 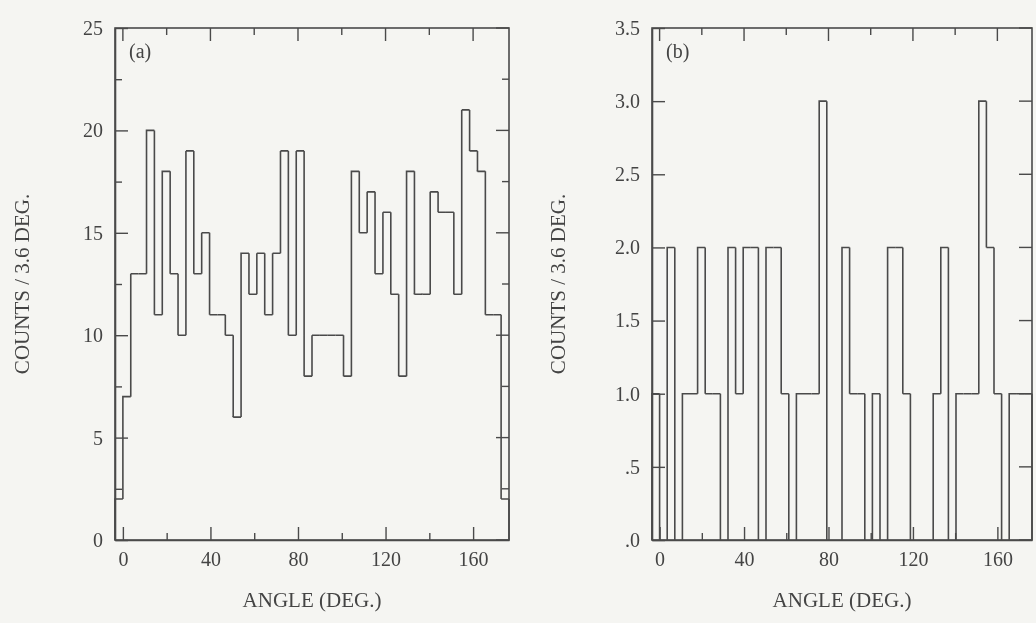 I want to click on y-tick-label: 2.5, so click(x=627, y=174).